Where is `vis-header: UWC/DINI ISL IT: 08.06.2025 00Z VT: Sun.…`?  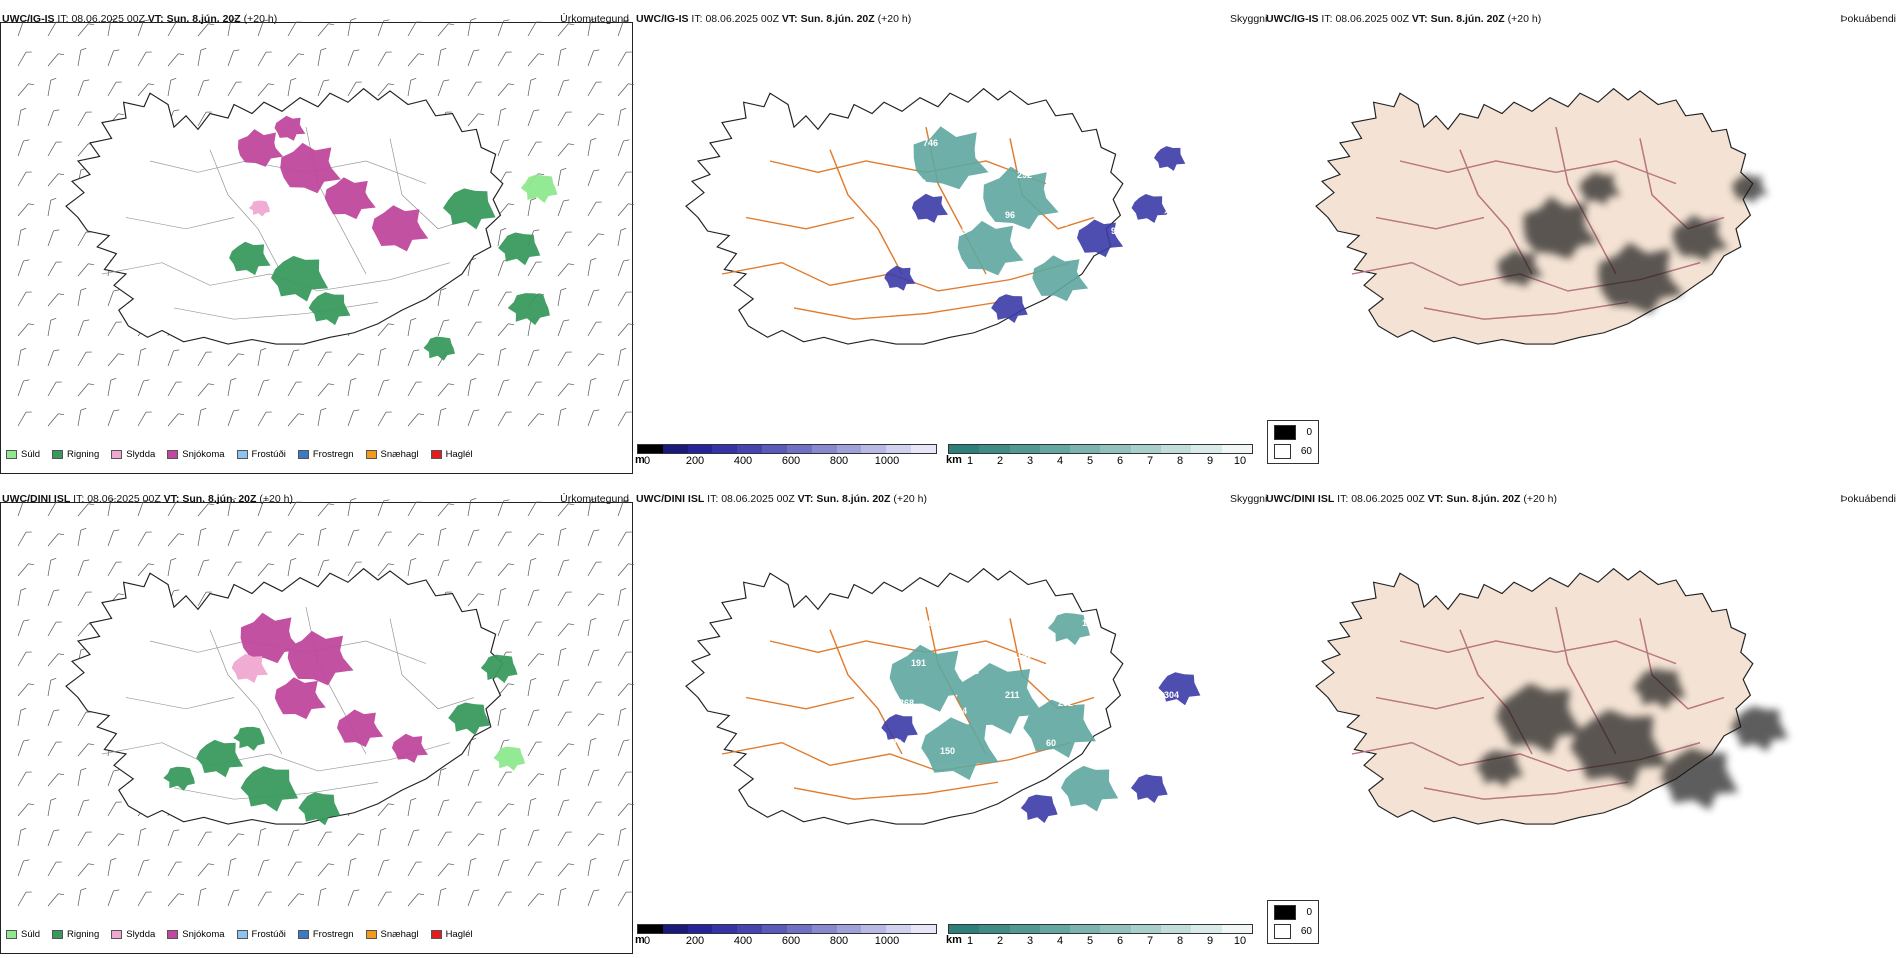
vis-header: UWC/DINI ISL IT: 08.06.2025 00Z VT: Sun.… is located at coordinates (781, 499).